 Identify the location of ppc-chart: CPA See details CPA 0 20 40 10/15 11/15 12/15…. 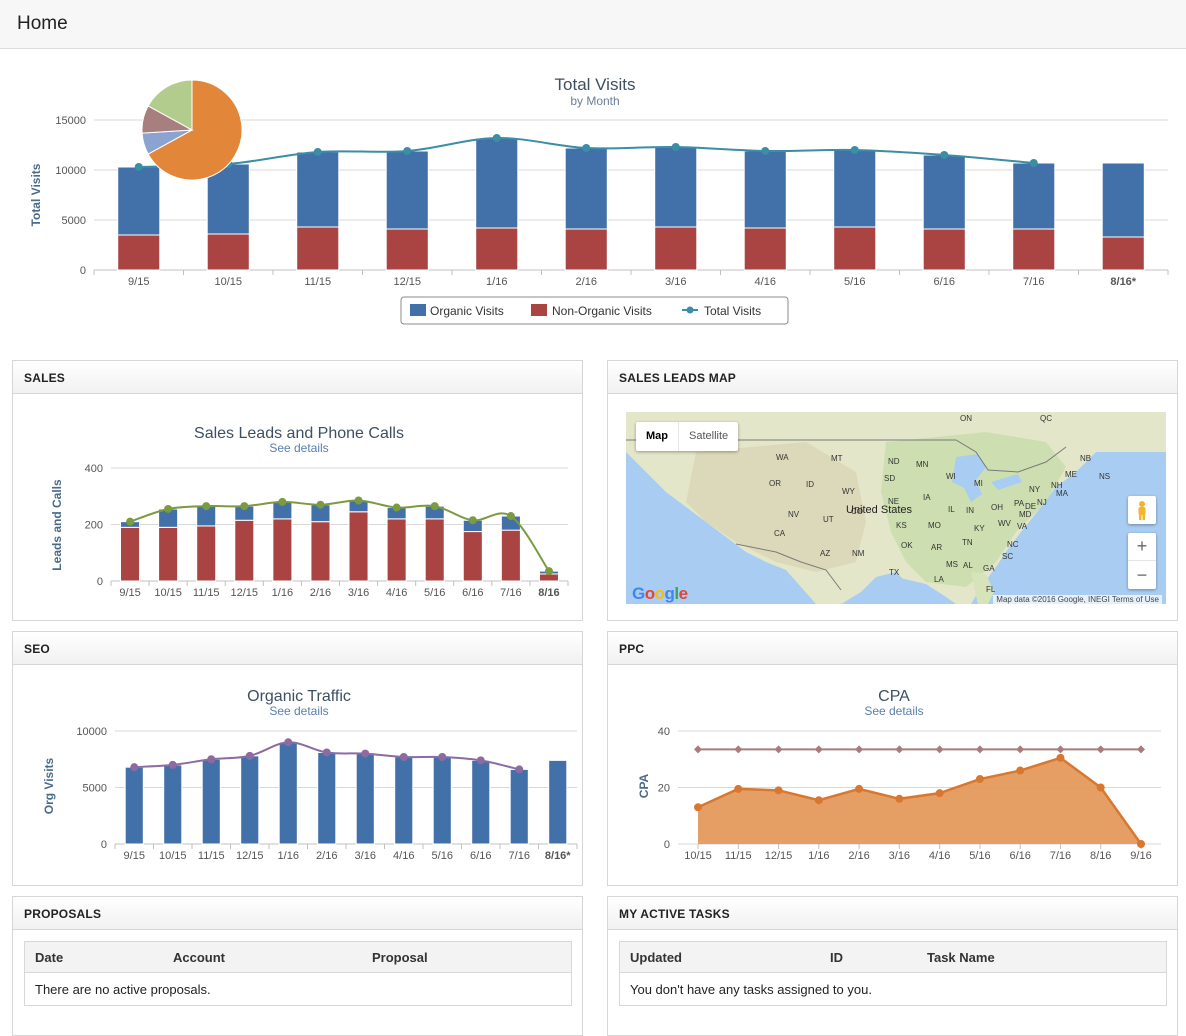
(899, 775).